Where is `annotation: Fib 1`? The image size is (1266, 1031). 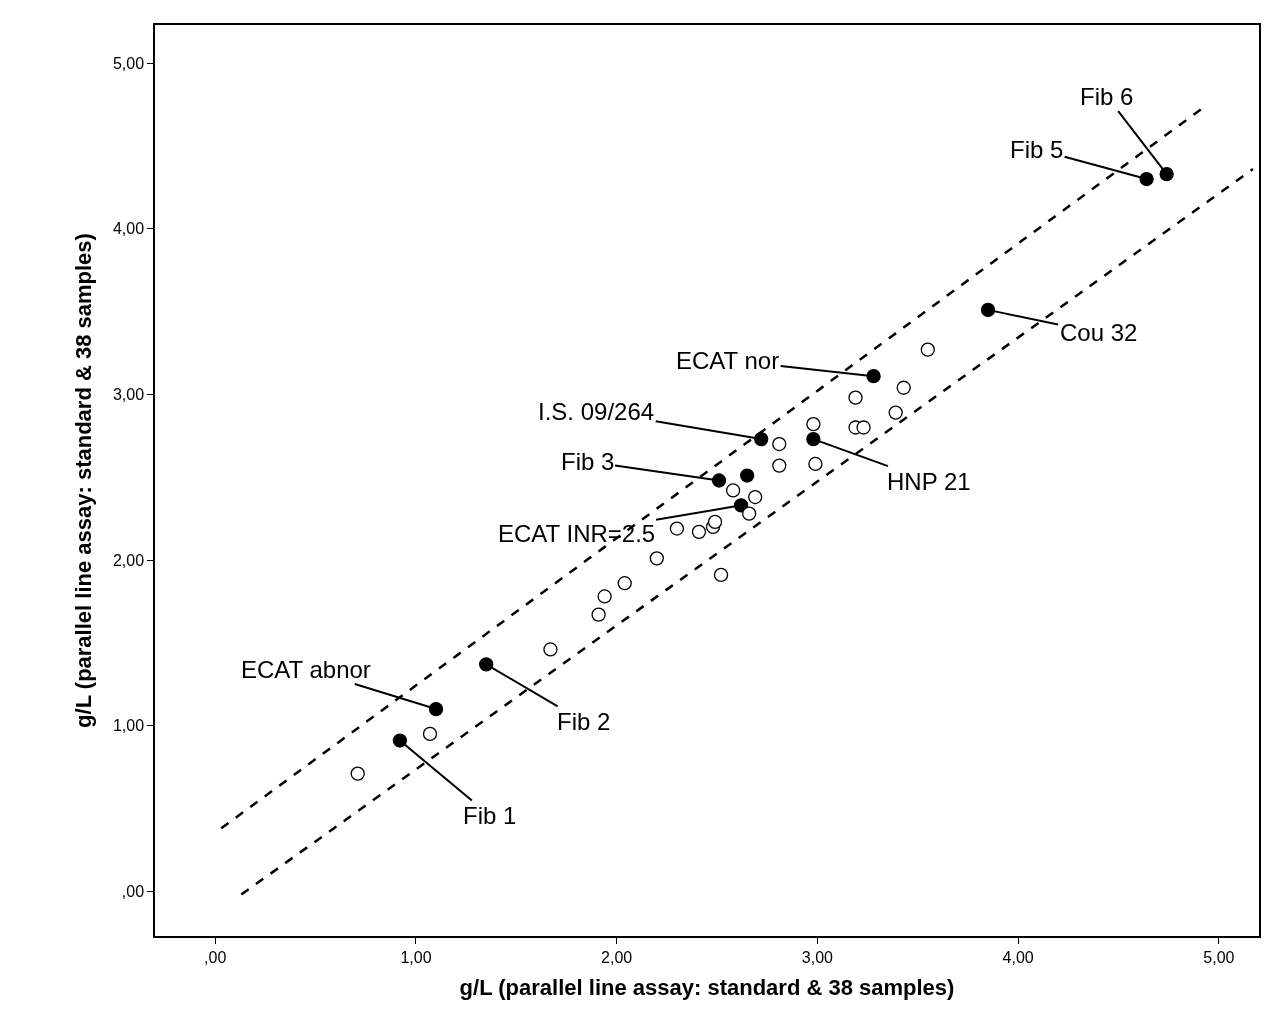 annotation: Fib 1 is located at coordinates (490, 815).